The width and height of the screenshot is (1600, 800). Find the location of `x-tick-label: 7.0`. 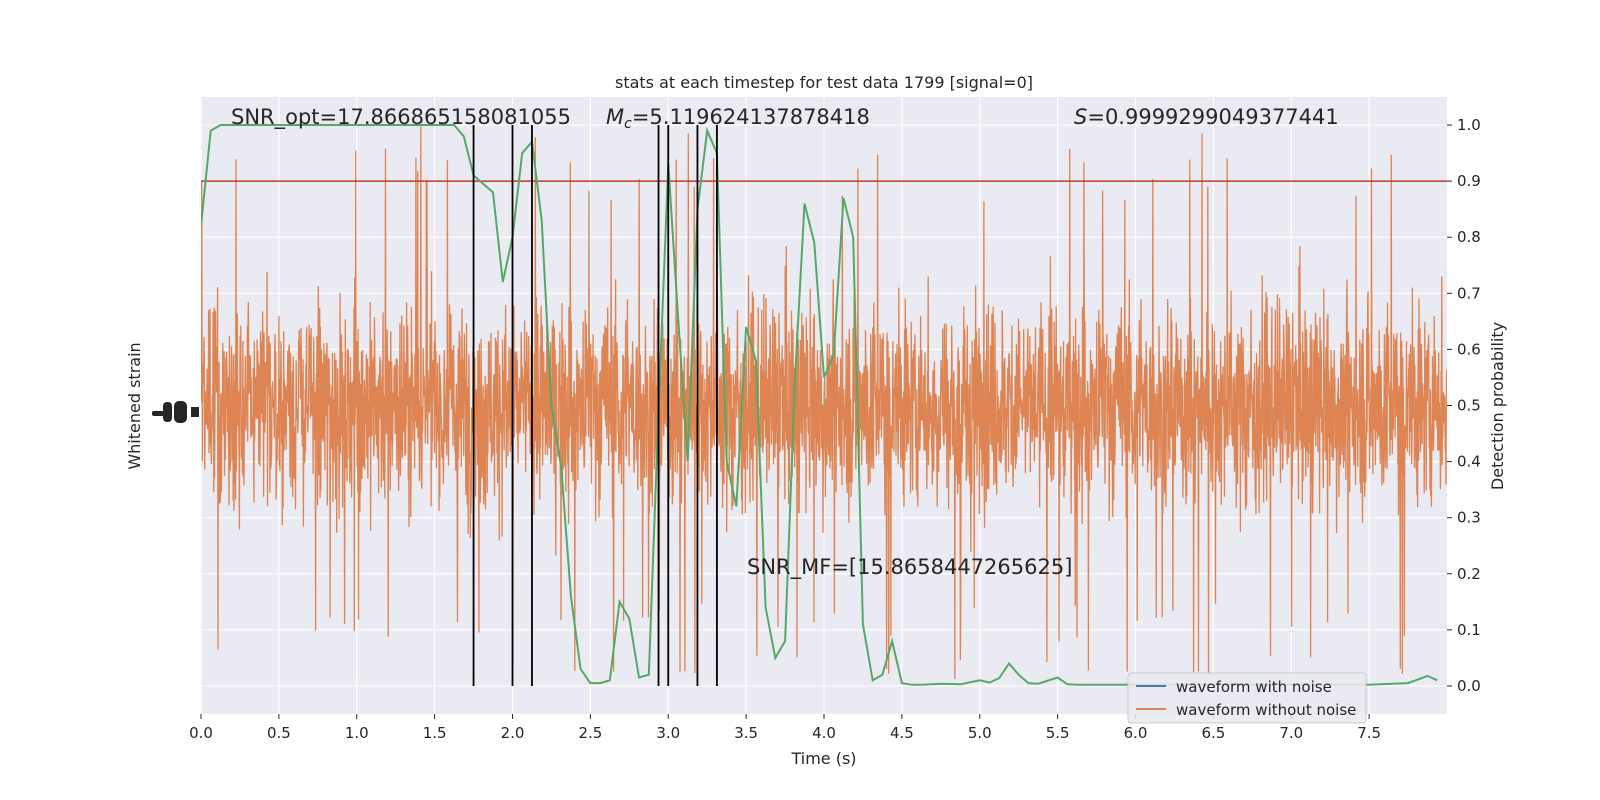

x-tick-label: 7.0 is located at coordinates (1291, 733).